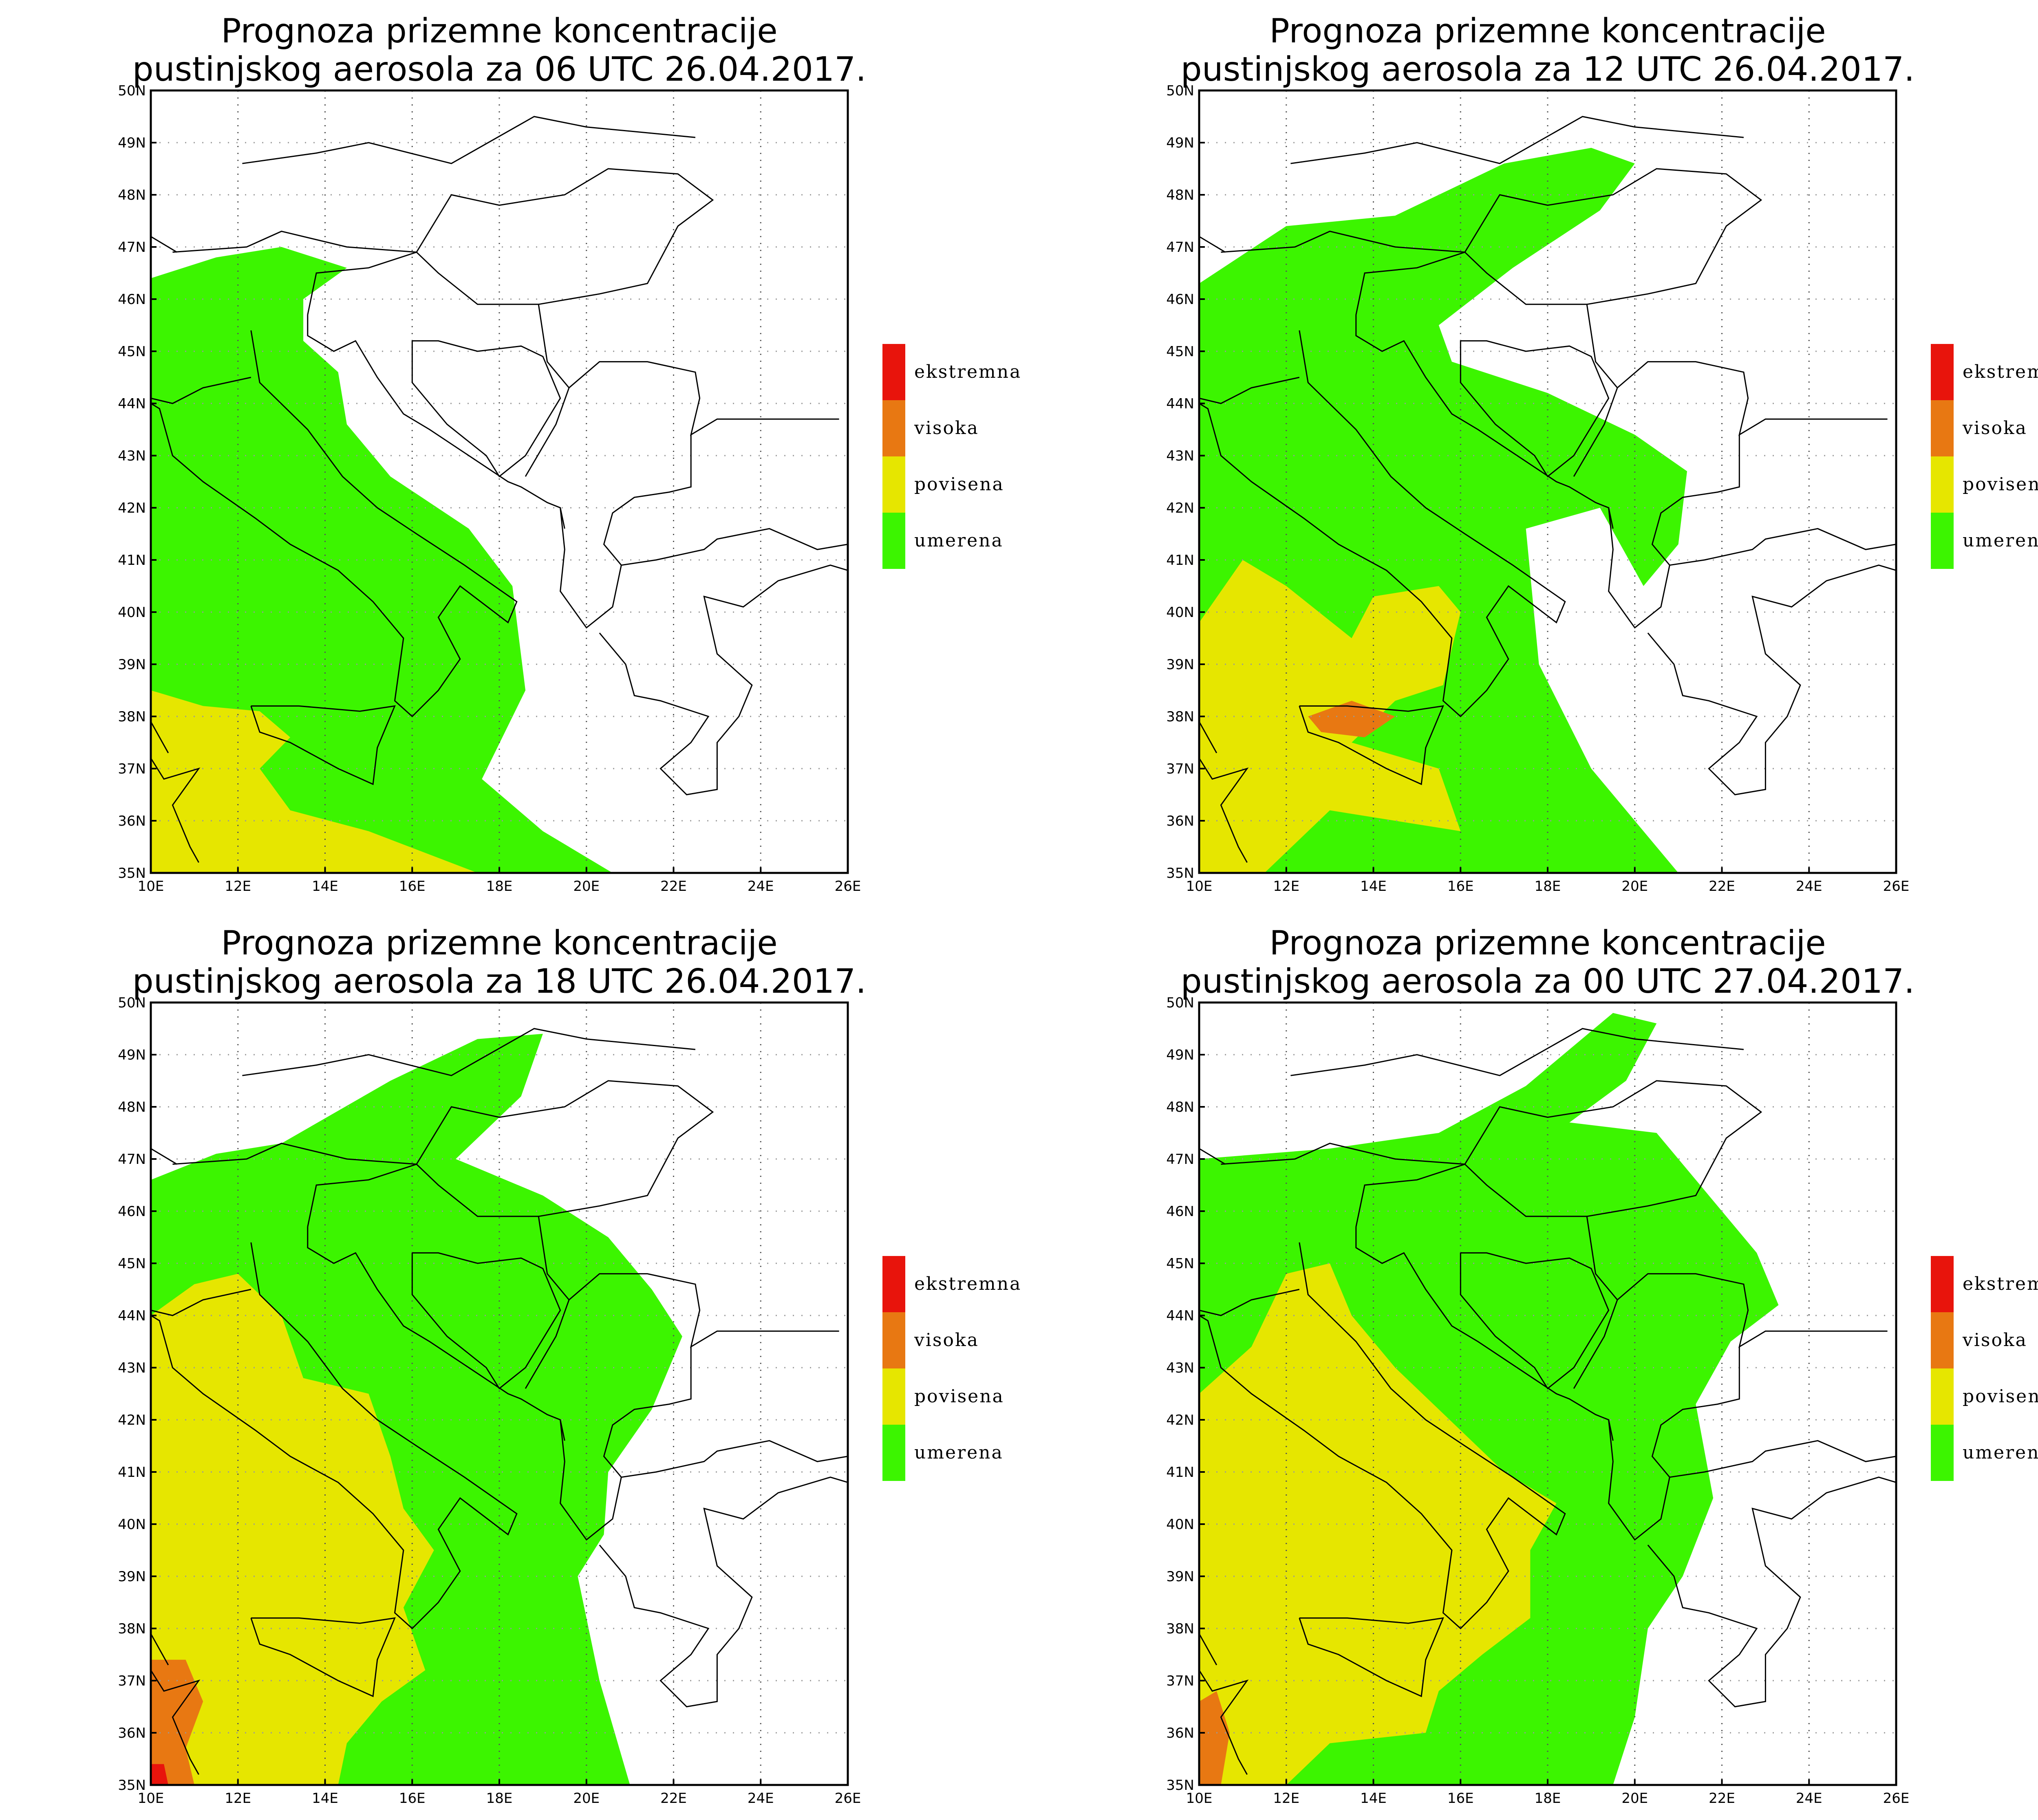 Image resolution: width=2038 pixels, height=1820 pixels. What do you see at coordinates (132, 873) in the screenshot?
I see `lat-tick-label: 35N` at bounding box center [132, 873].